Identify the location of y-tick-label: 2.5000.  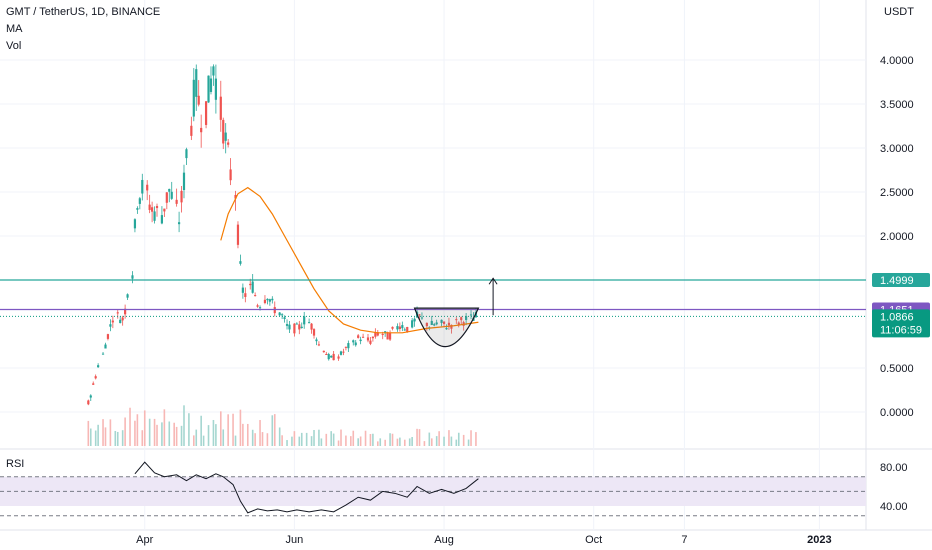
(897, 193).